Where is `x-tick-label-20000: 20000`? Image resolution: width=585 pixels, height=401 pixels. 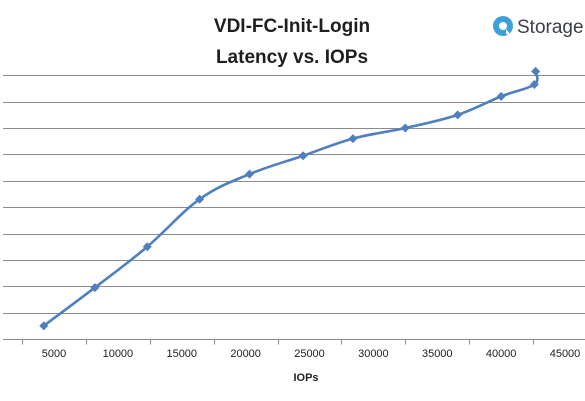
x-tick-label-20000: 20000 is located at coordinates (245, 354).